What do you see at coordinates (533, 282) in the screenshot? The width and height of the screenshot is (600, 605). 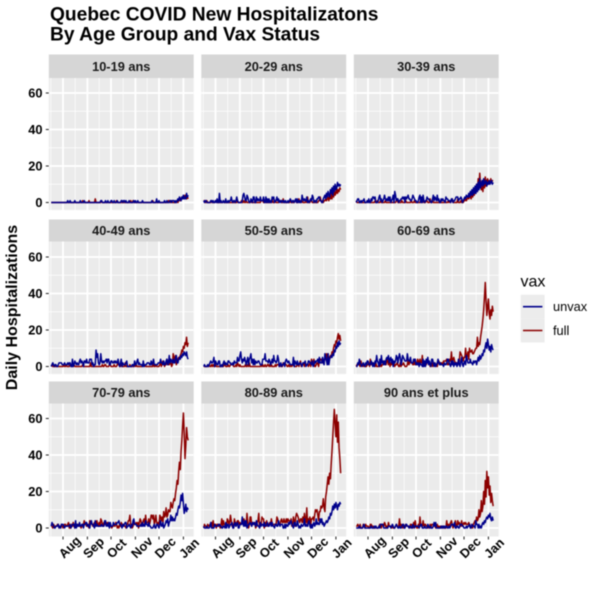 I see `svg-text: vax` at bounding box center [533, 282].